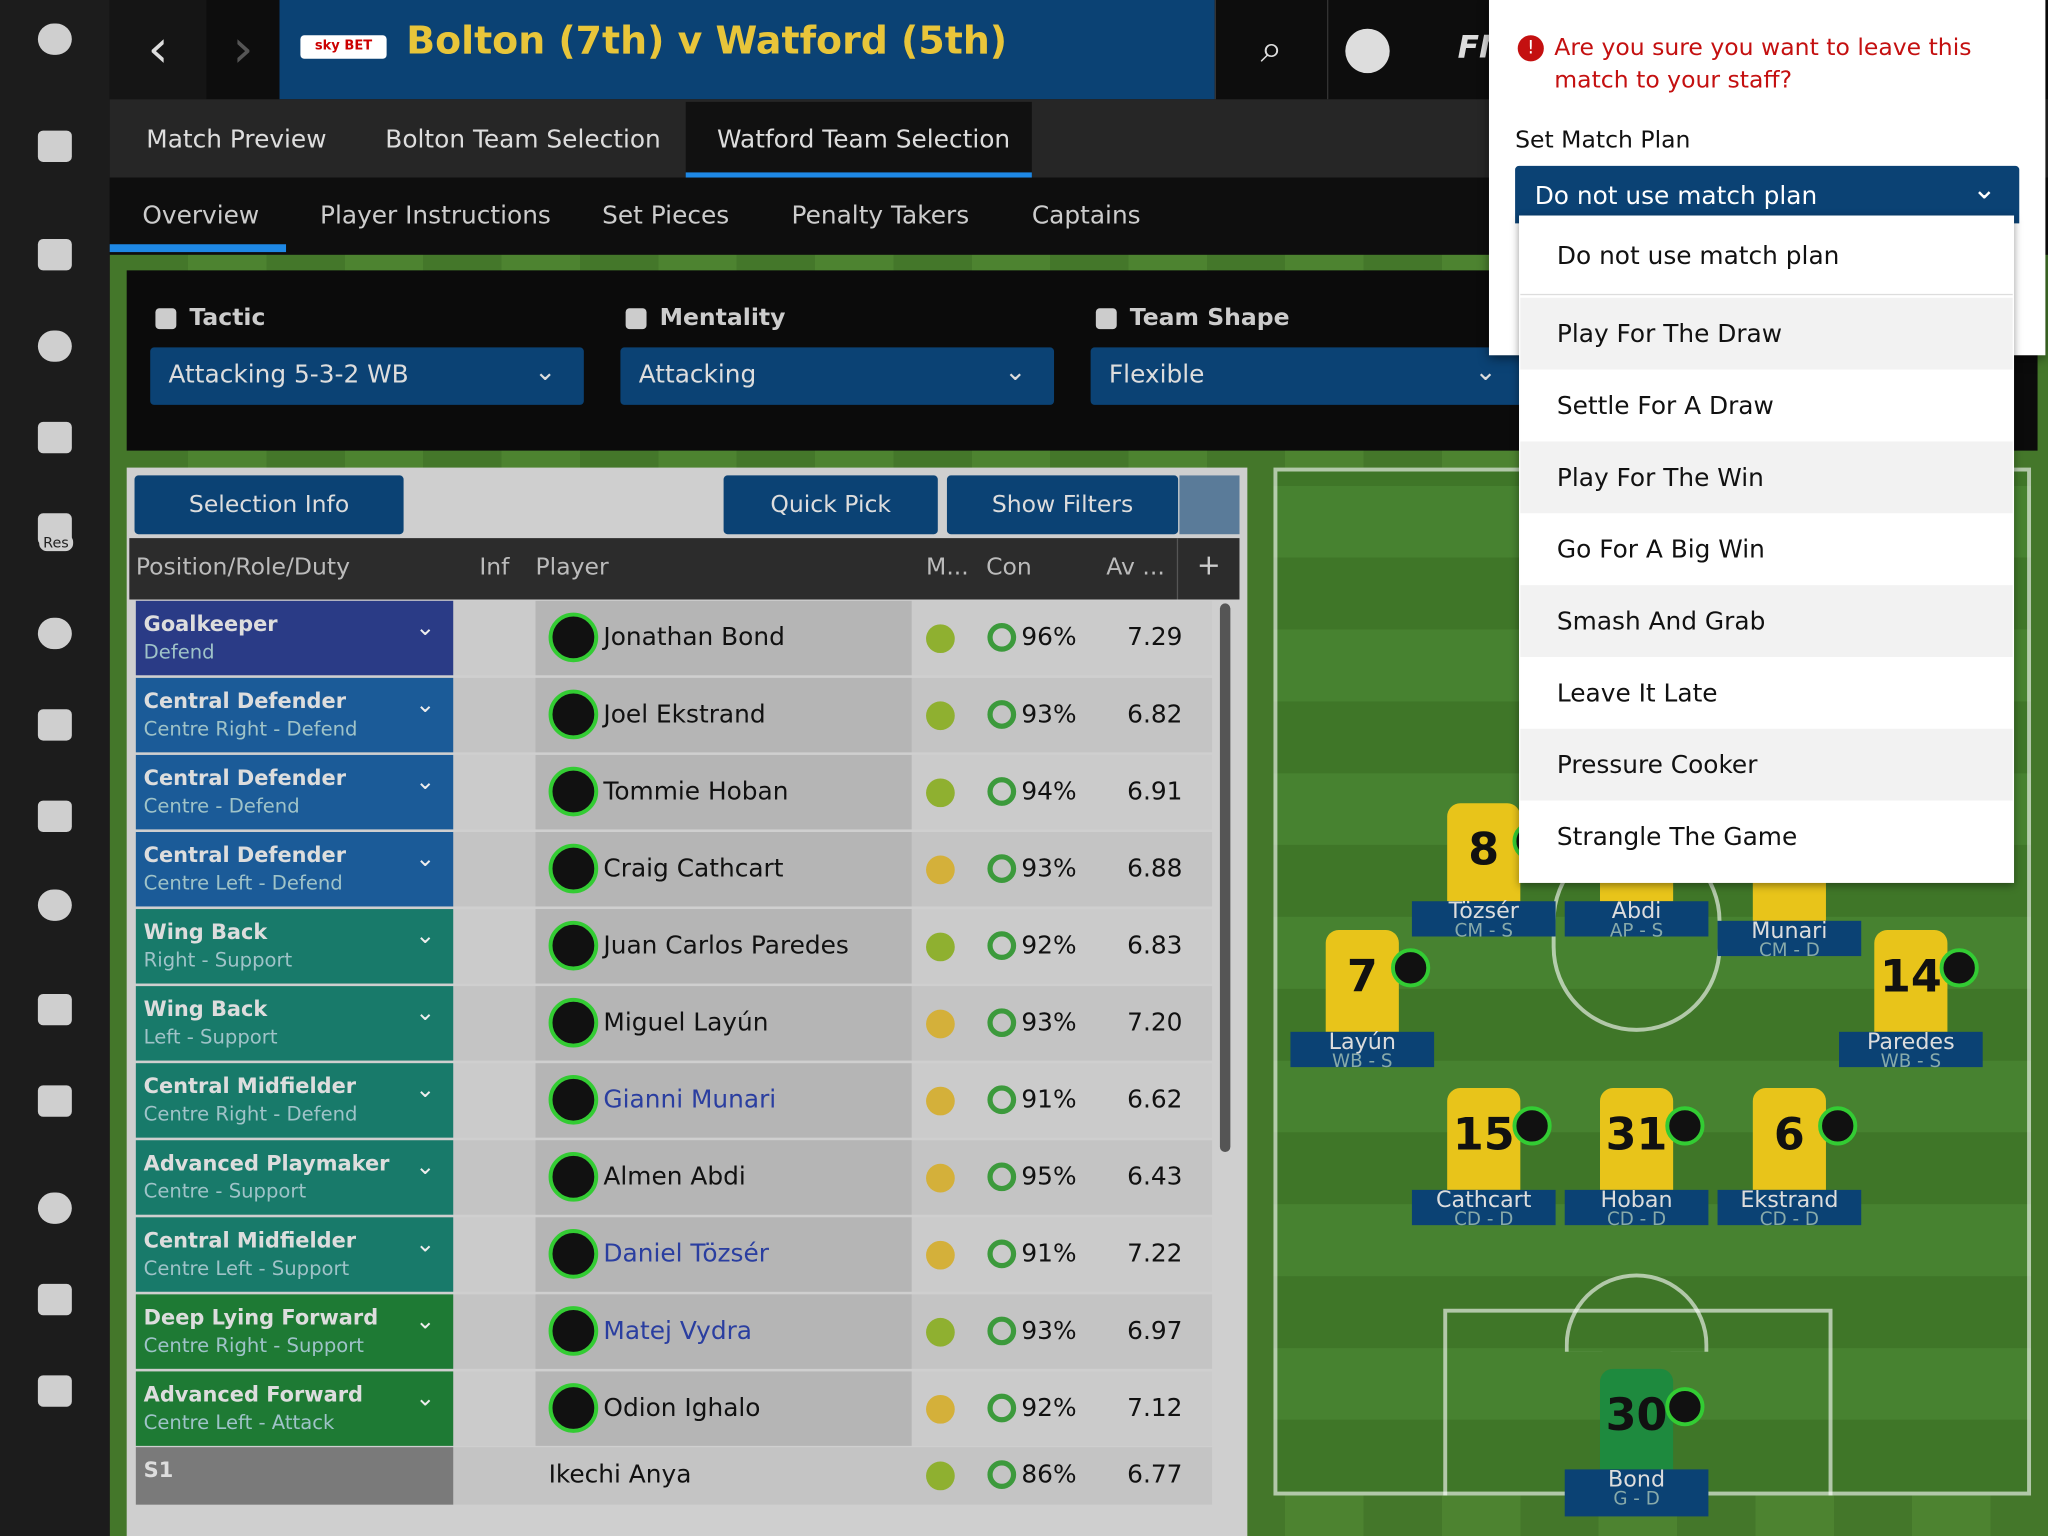 This screenshot has width=2048, height=1536. What do you see at coordinates (1483, 920) in the screenshot?
I see `player-label: Tözsér CM - S` at bounding box center [1483, 920].